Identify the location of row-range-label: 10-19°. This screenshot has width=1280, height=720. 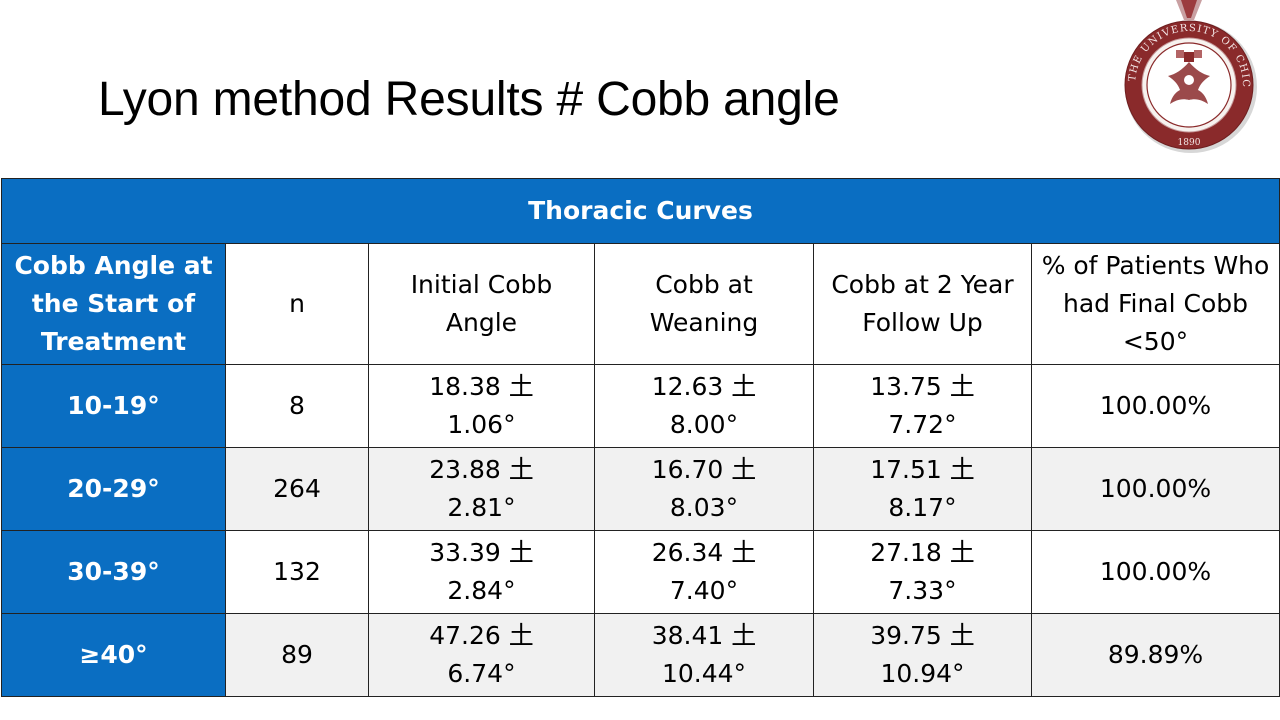
(113, 406).